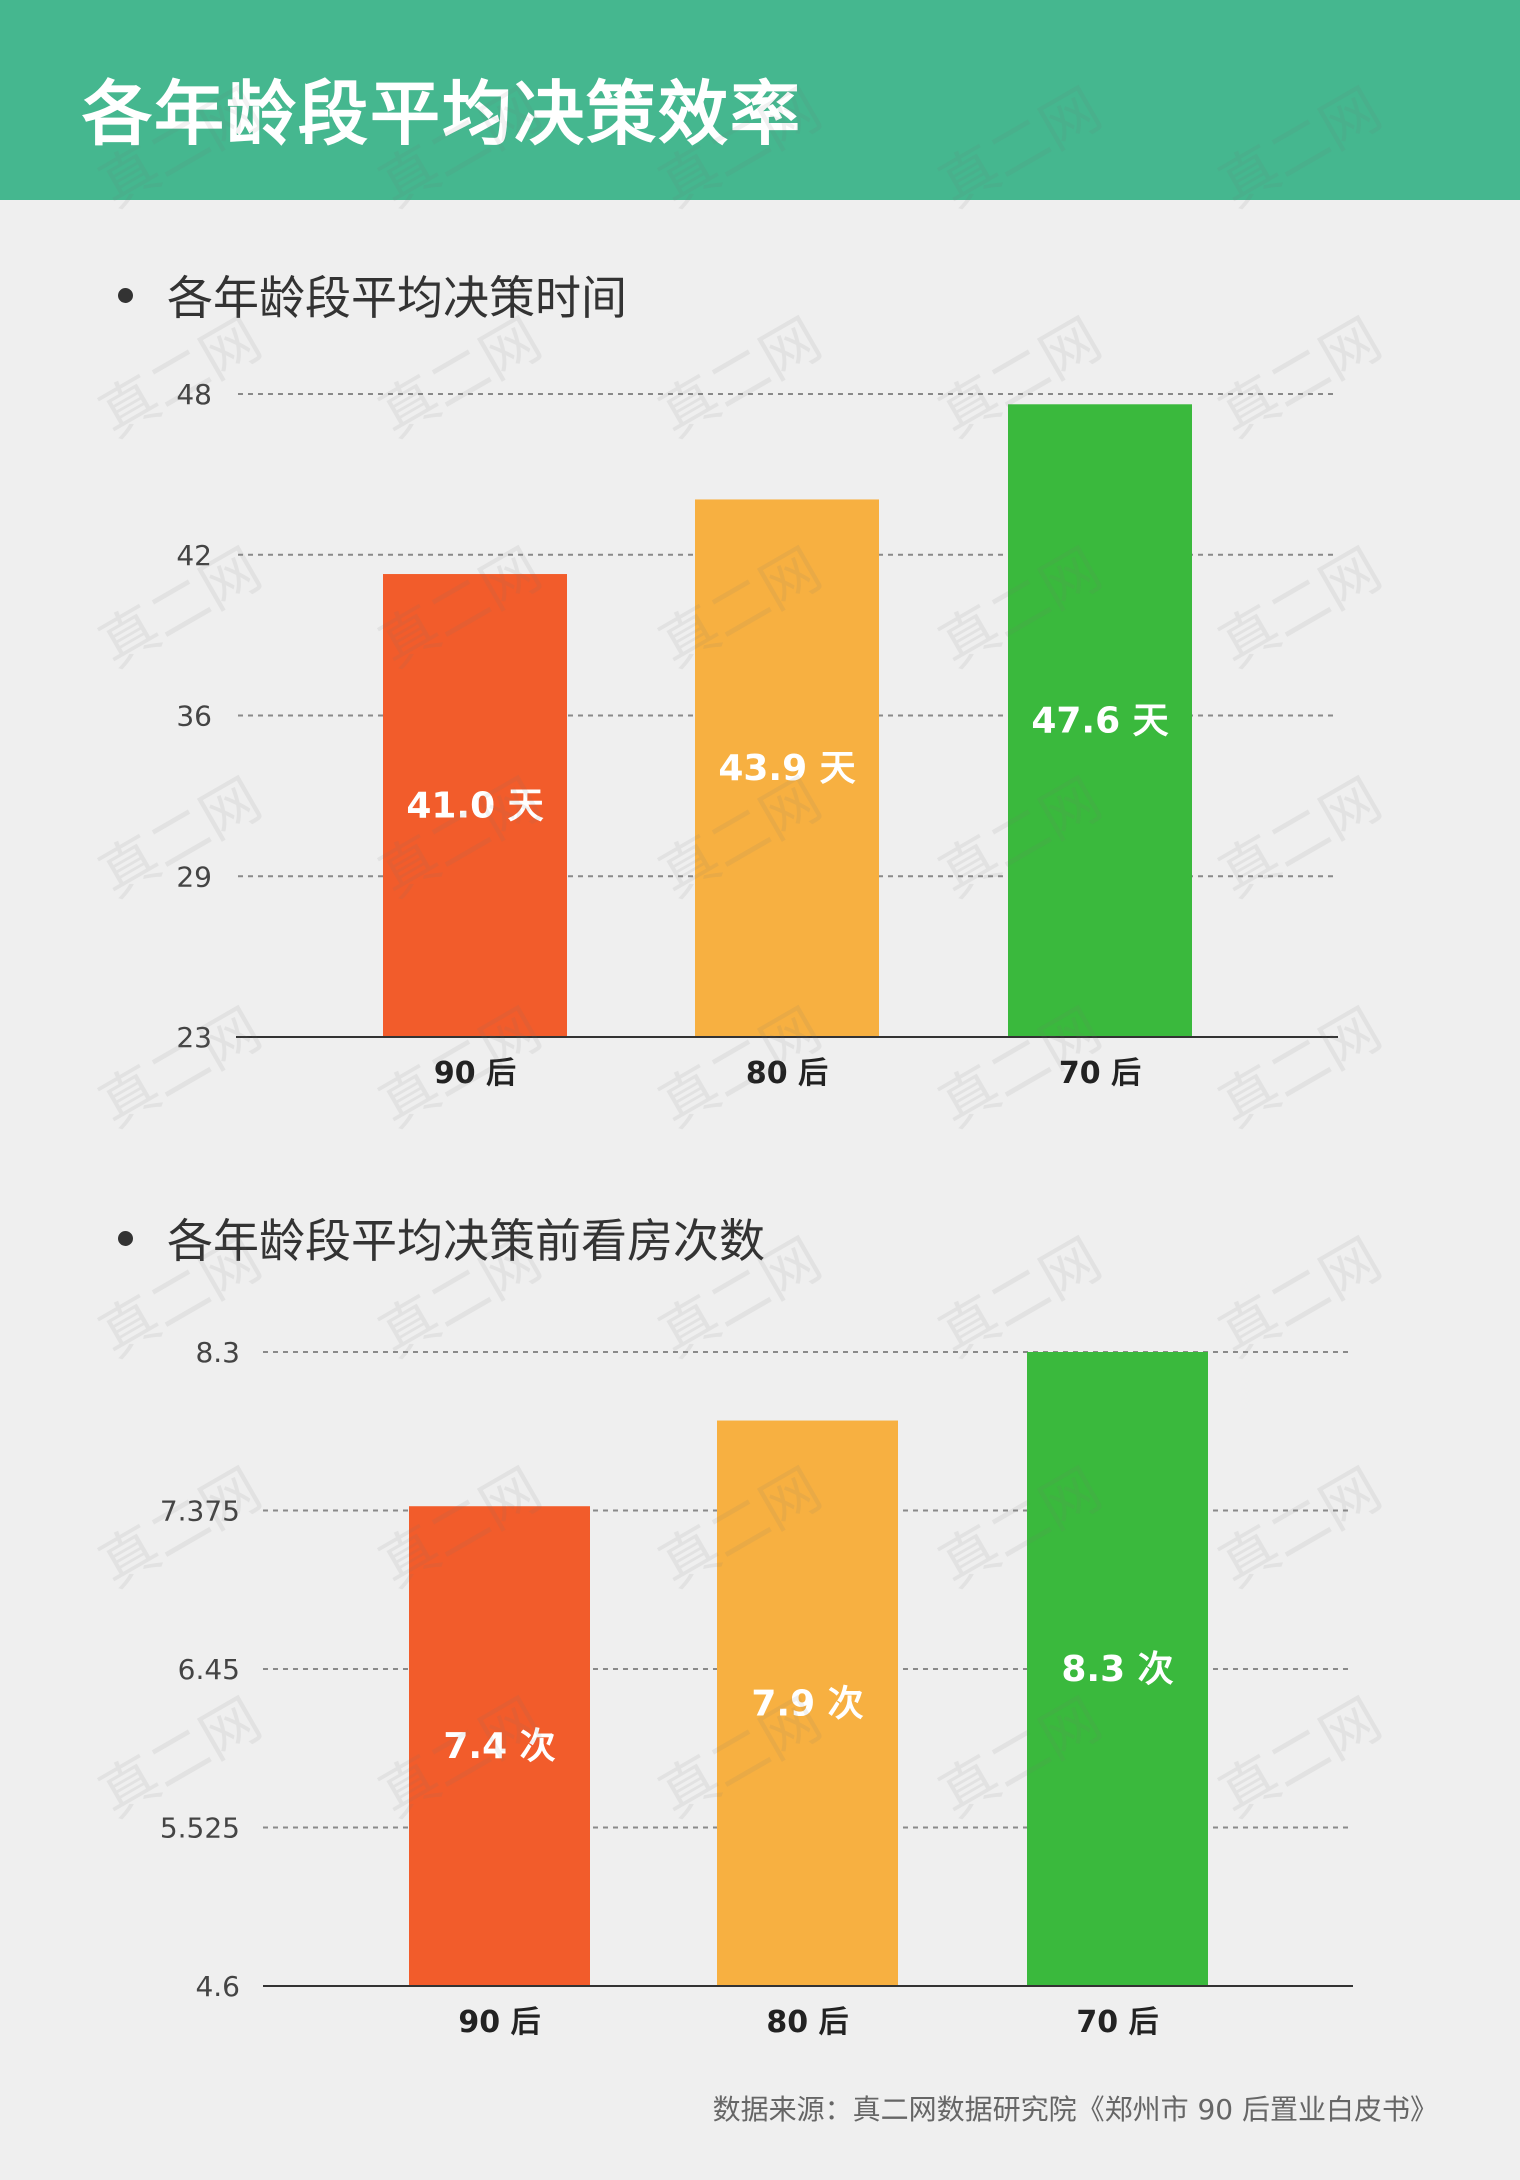  I want to click on y-tick-label: 48, so click(194, 394).